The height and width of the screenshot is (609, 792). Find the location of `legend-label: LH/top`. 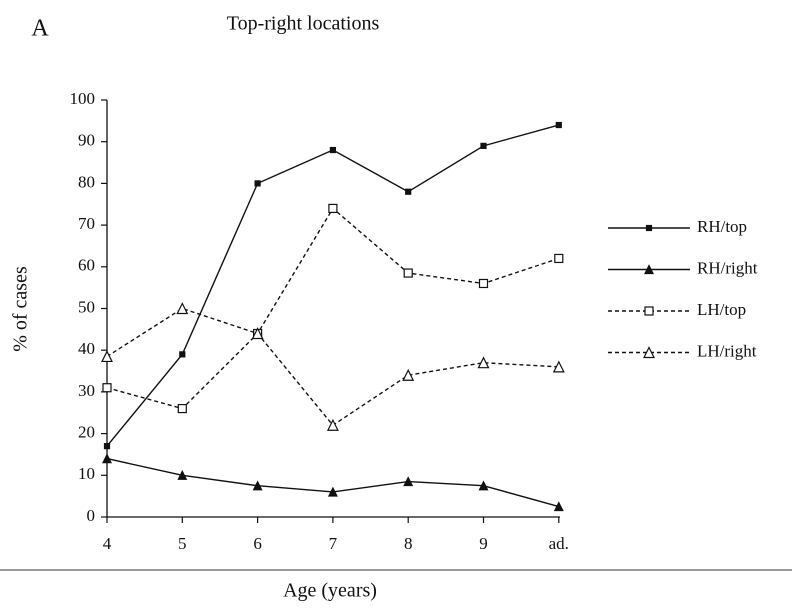

legend-label: LH/top is located at coordinates (721, 309).